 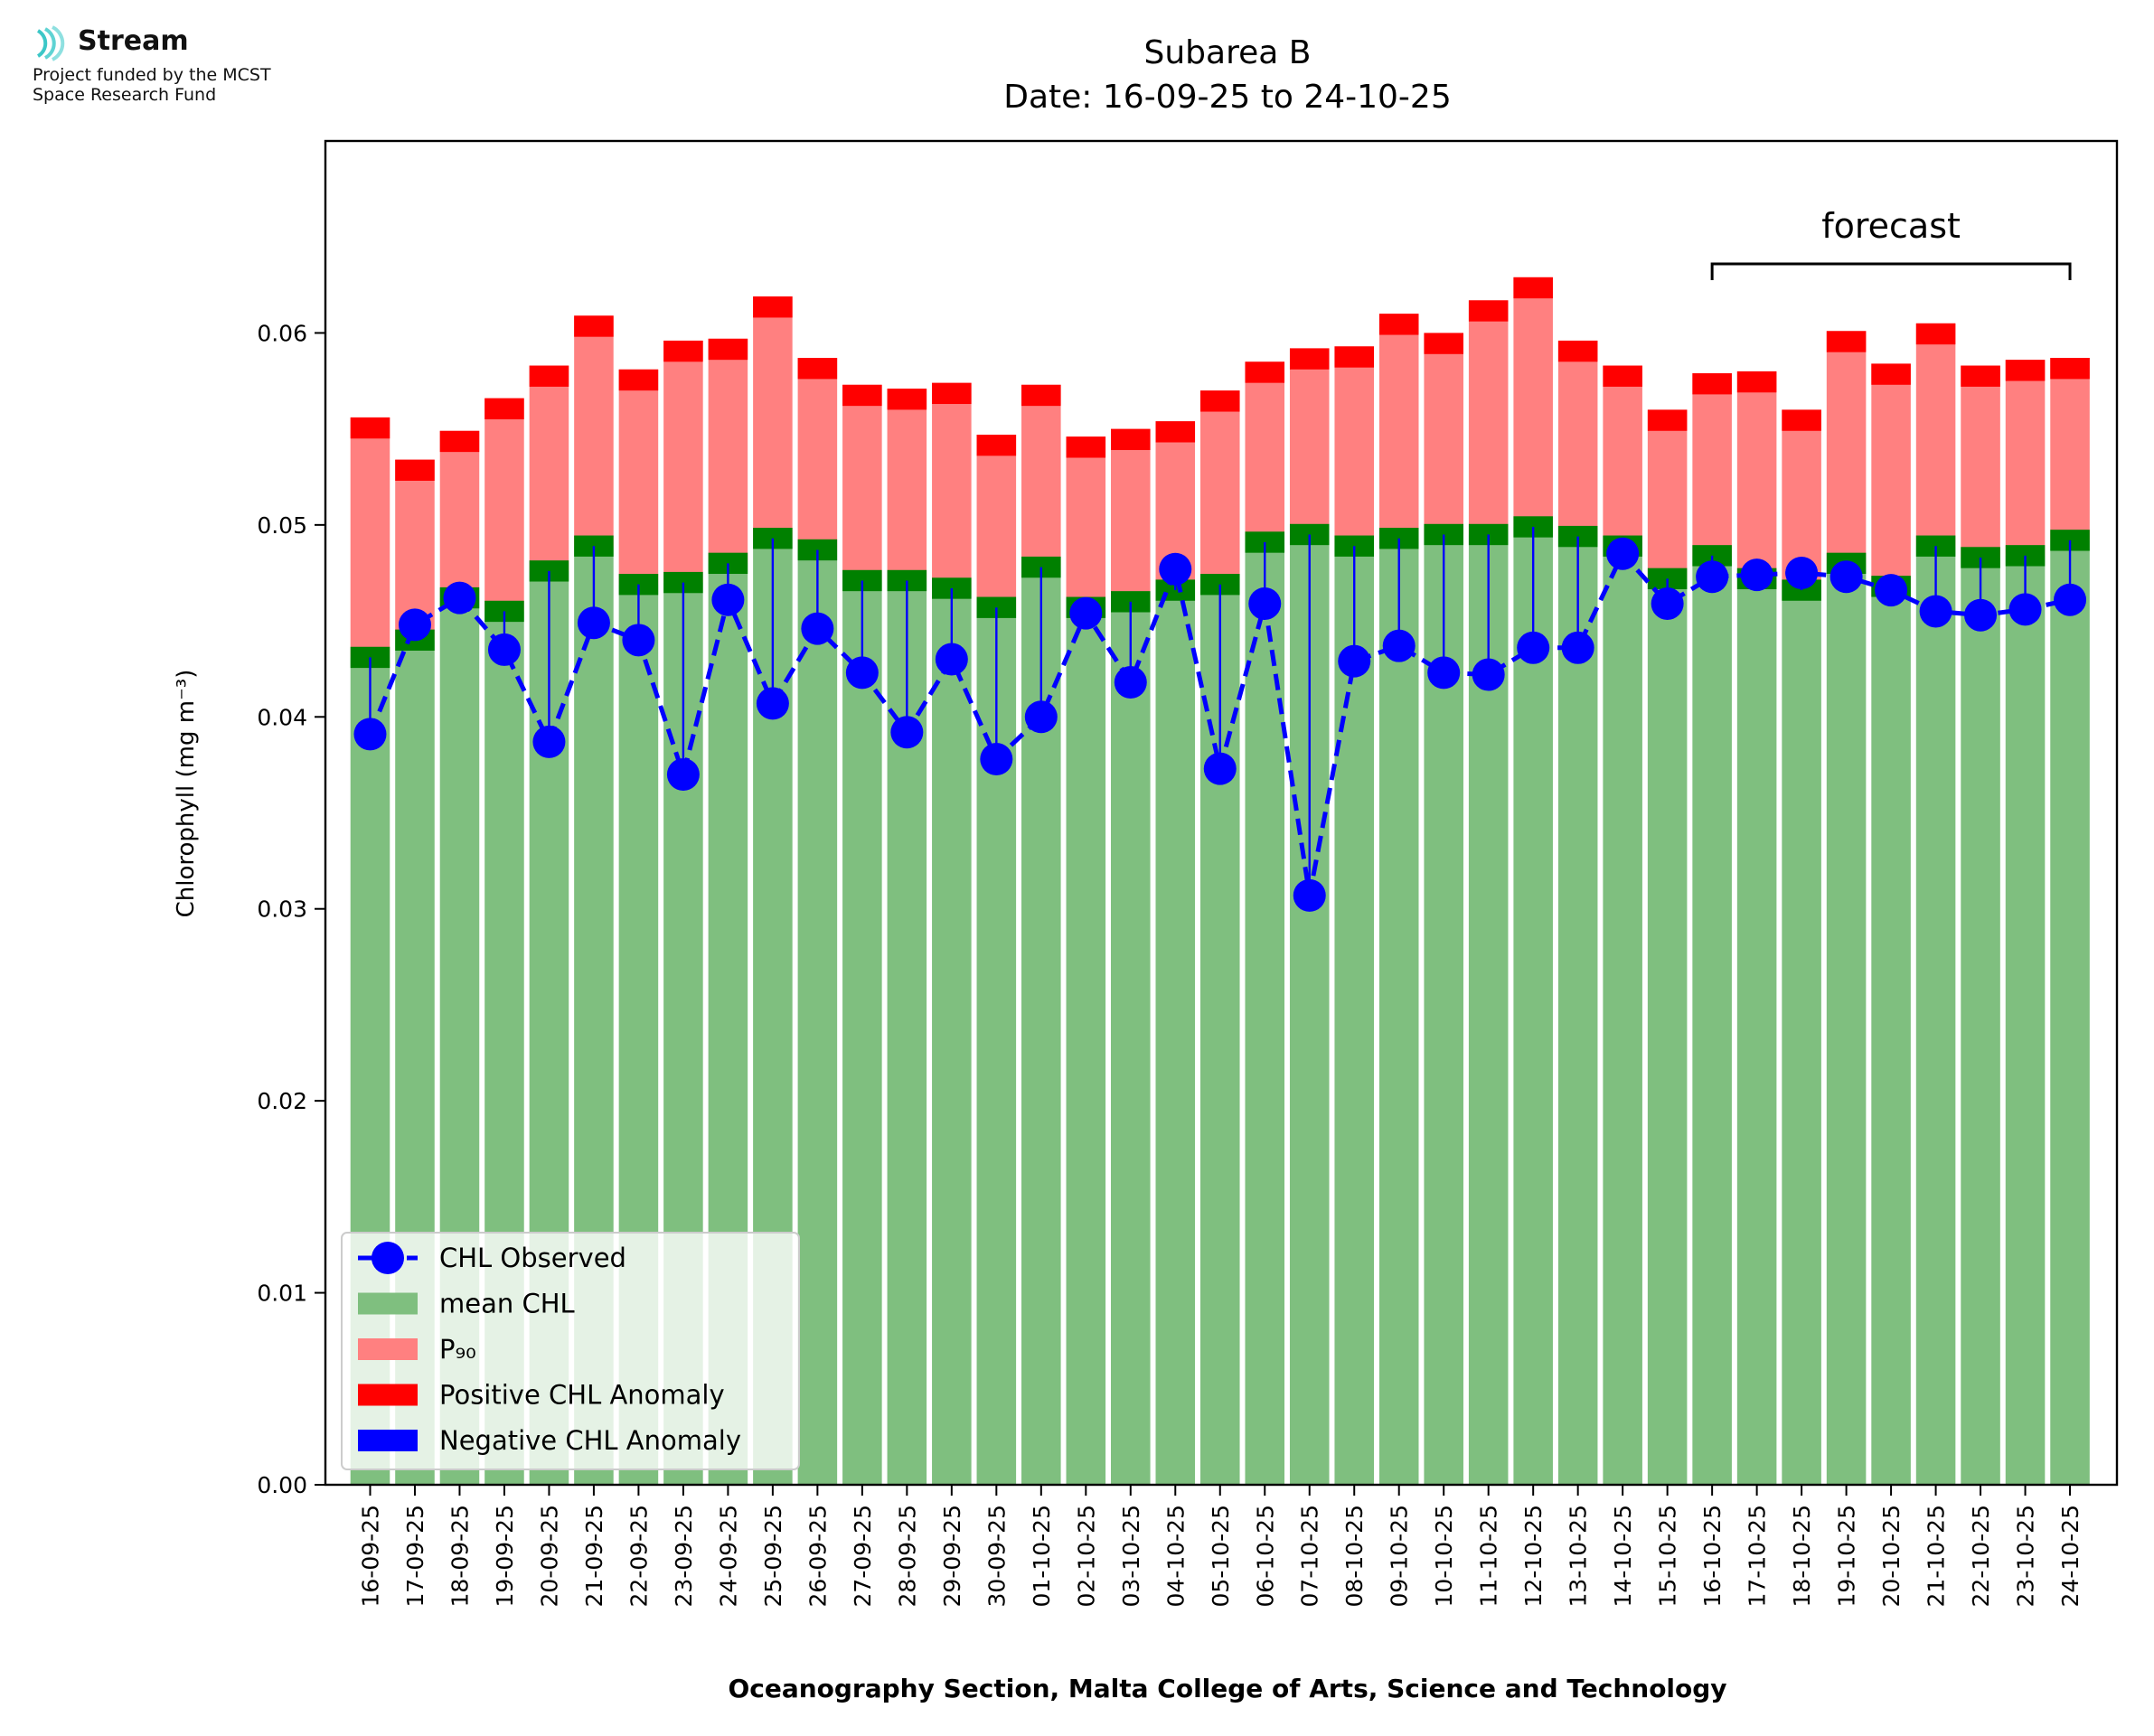 I want to click on x-tick-label: 16-10-25, so click(x=1712, y=1556).